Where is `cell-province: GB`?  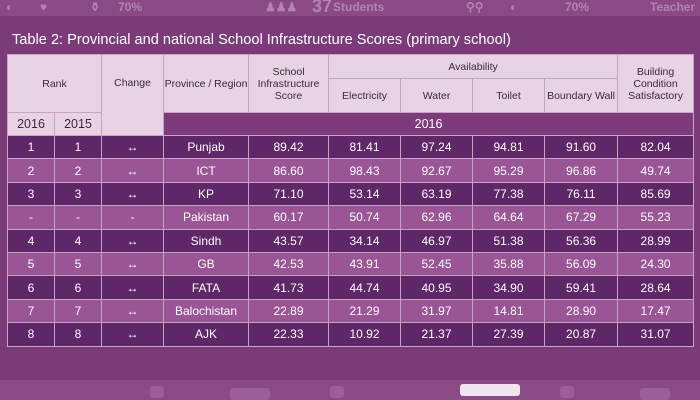 cell-province: GB is located at coordinates (206, 264).